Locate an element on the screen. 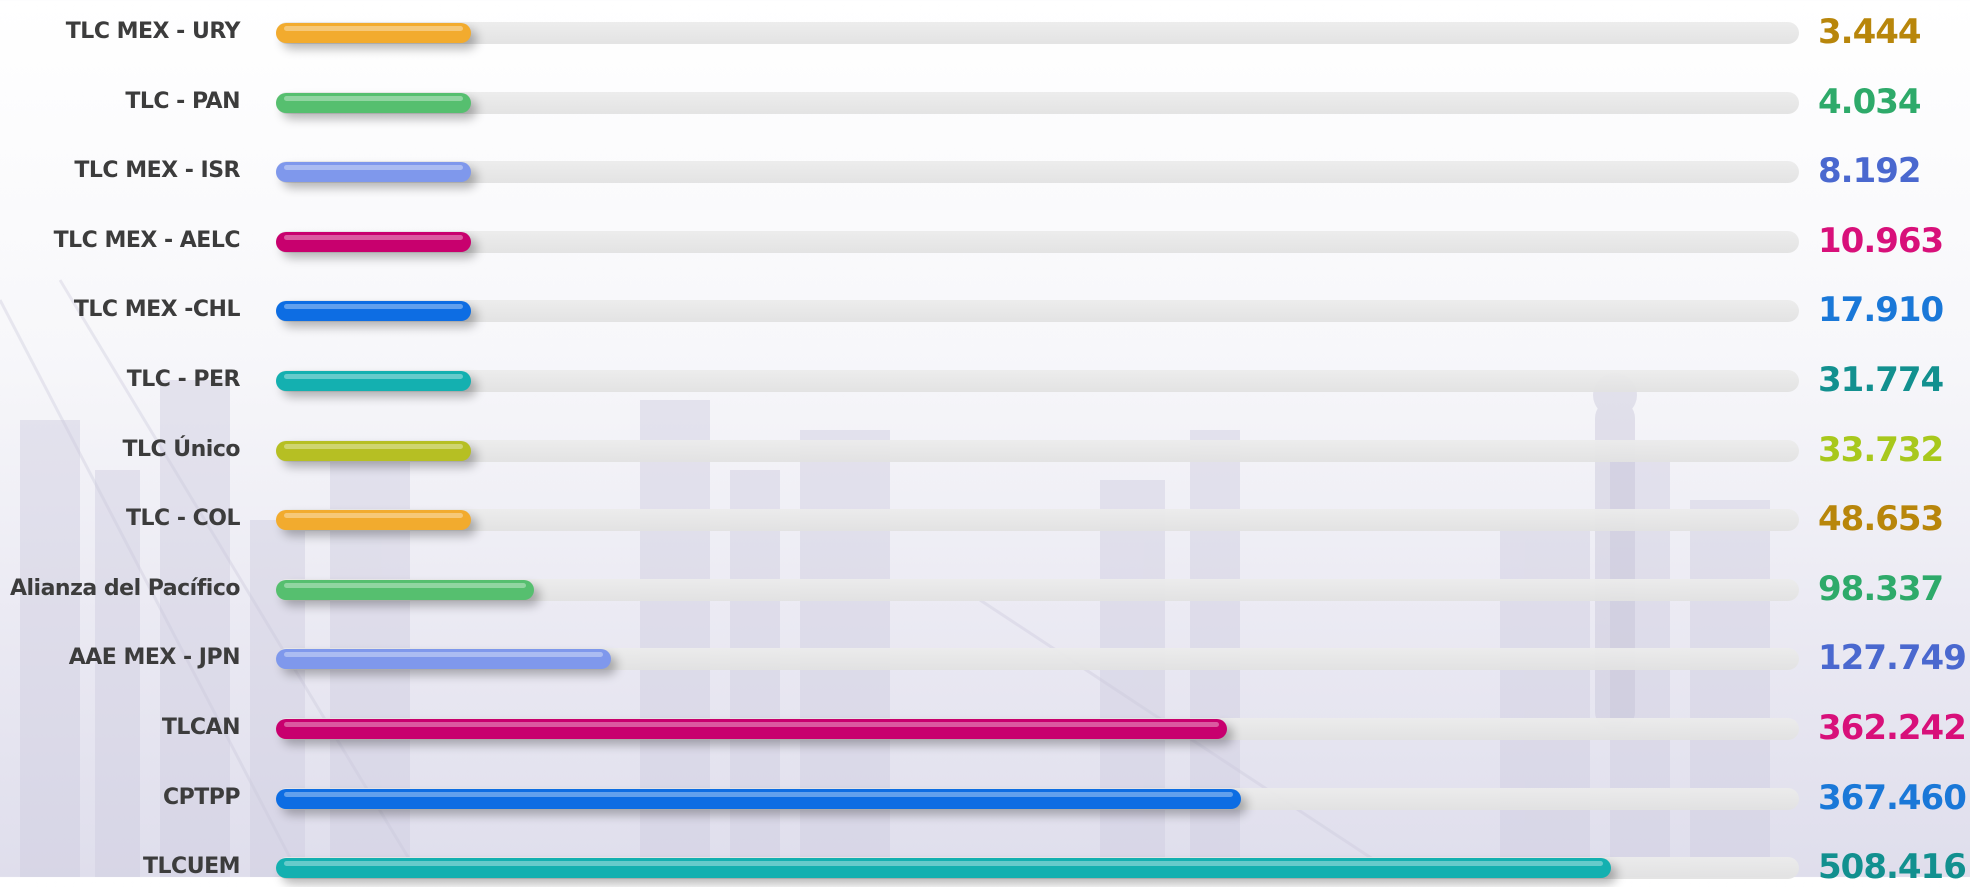 The height and width of the screenshot is (887, 1970). value-label: 8.192 is located at coordinates (1870, 171).